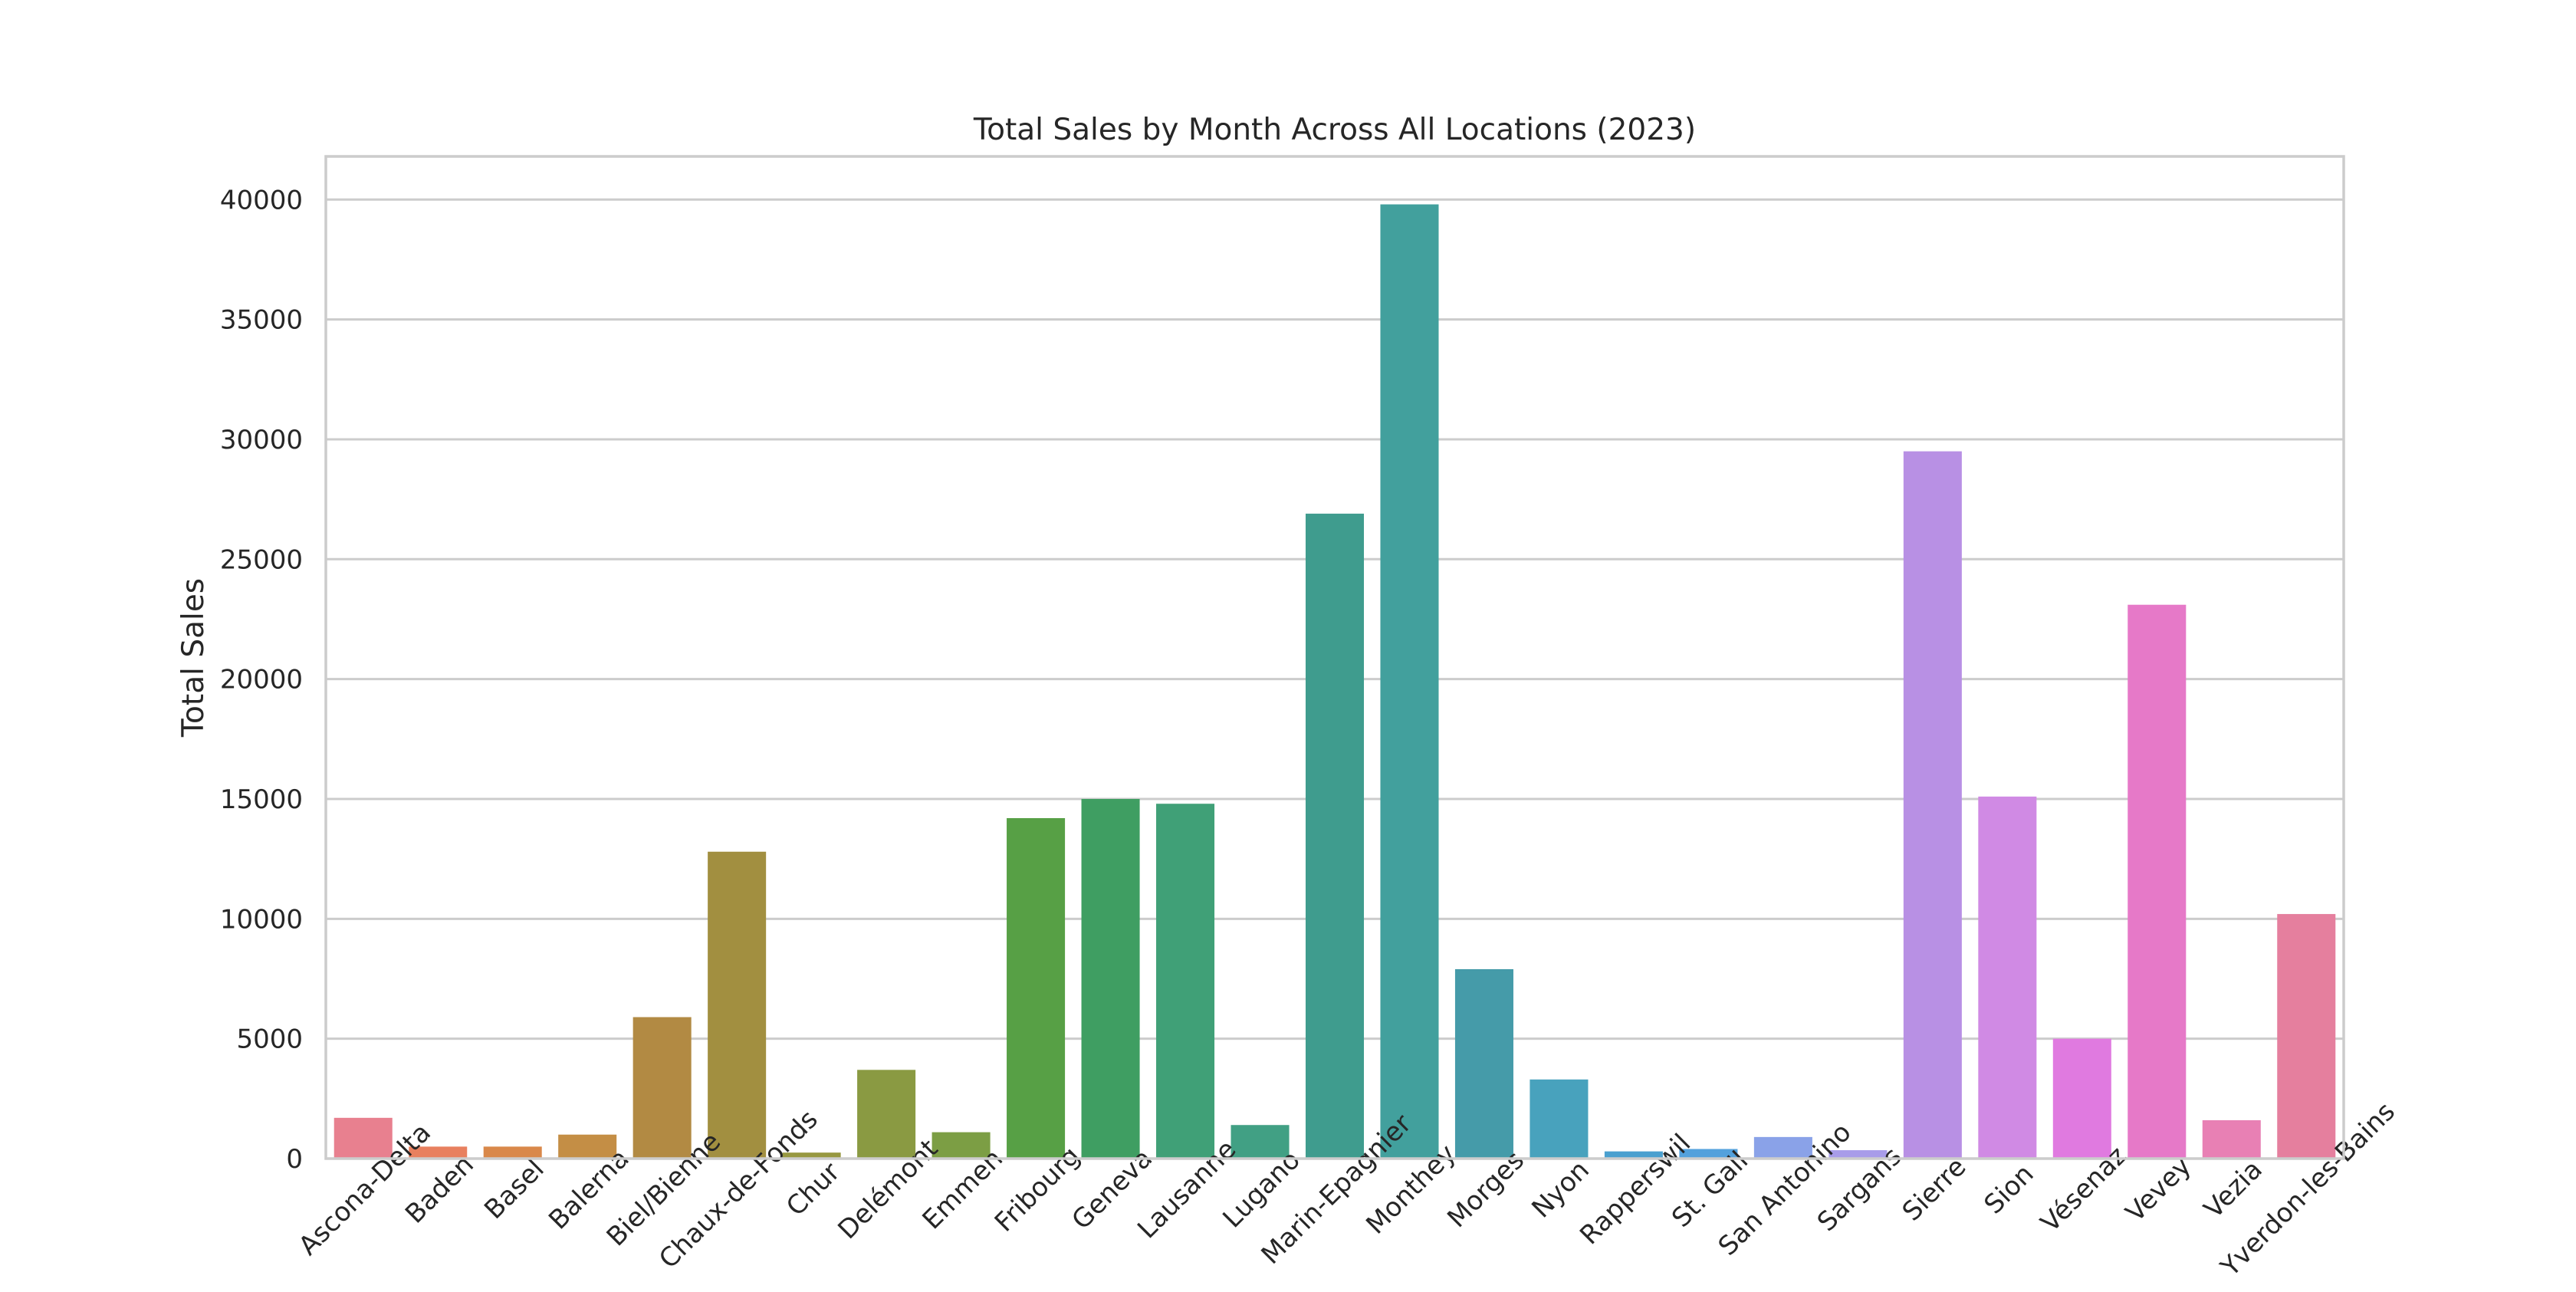  I want to click on y-tick-label: 30000, so click(261, 440).